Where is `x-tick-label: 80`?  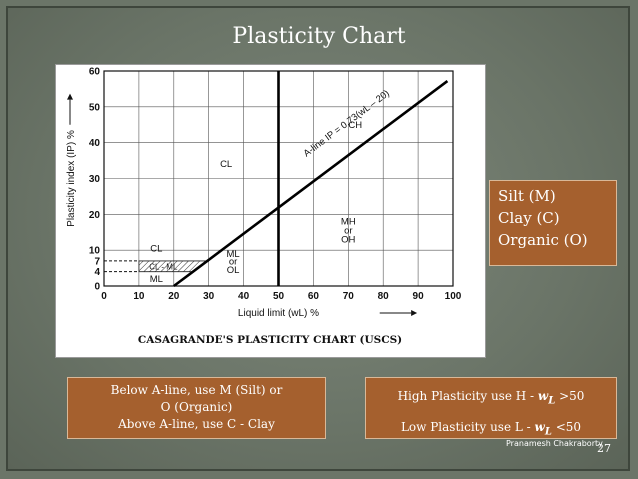 x-tick-label: 80 is located at coordinates (384, 296).